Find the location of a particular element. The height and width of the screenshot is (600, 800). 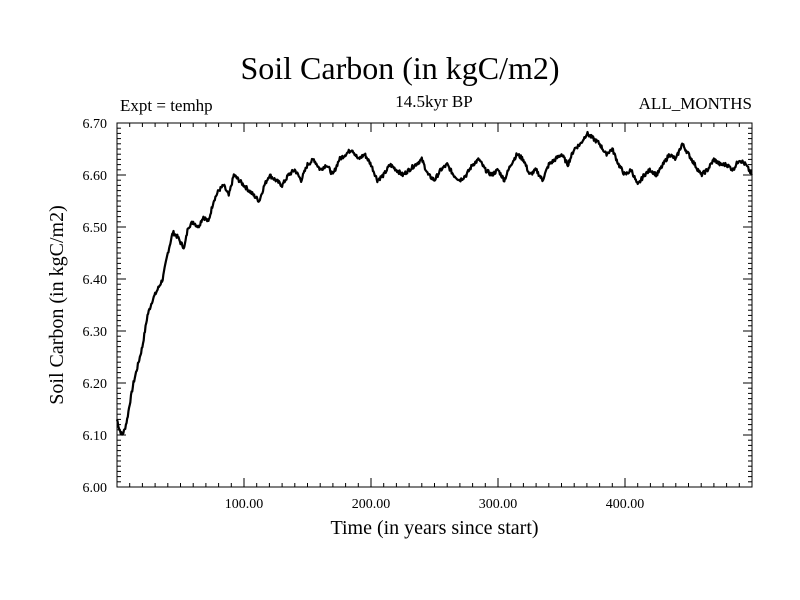

y-axis-title: Soil Carbon (in kgC/m2) is located at coordinates (57, 304).